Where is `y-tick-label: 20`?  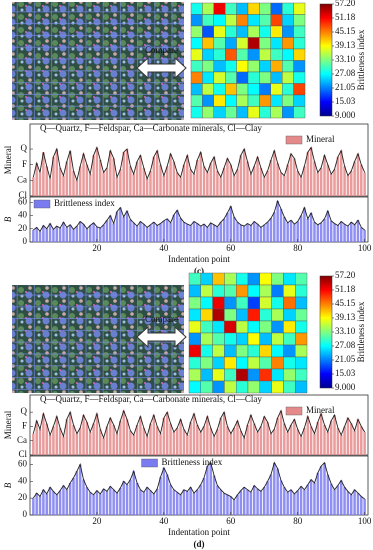 y-tick-label: 20 is located at coordinates (23, 497).